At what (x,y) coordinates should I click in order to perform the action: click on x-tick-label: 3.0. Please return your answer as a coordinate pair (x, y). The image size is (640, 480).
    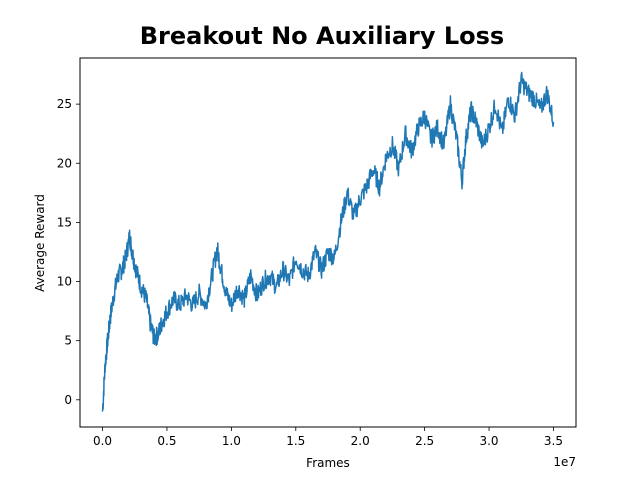
    Looking at the image, I should click on (488, 441).